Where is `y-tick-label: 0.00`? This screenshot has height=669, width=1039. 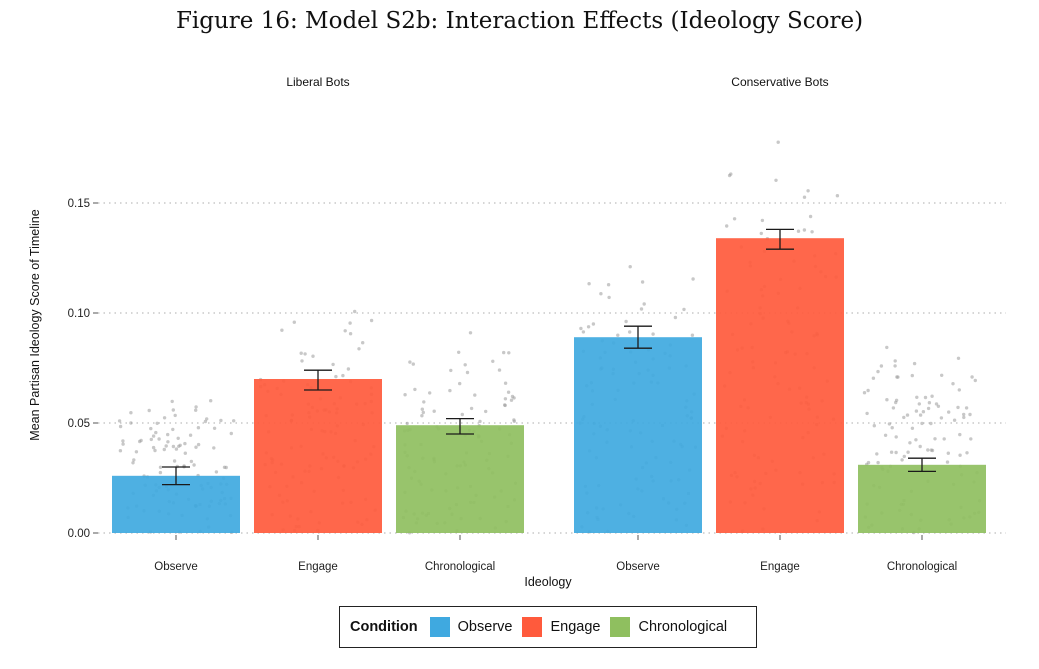
y-tick-label: 0.00 is located at coordinates (79, 534).